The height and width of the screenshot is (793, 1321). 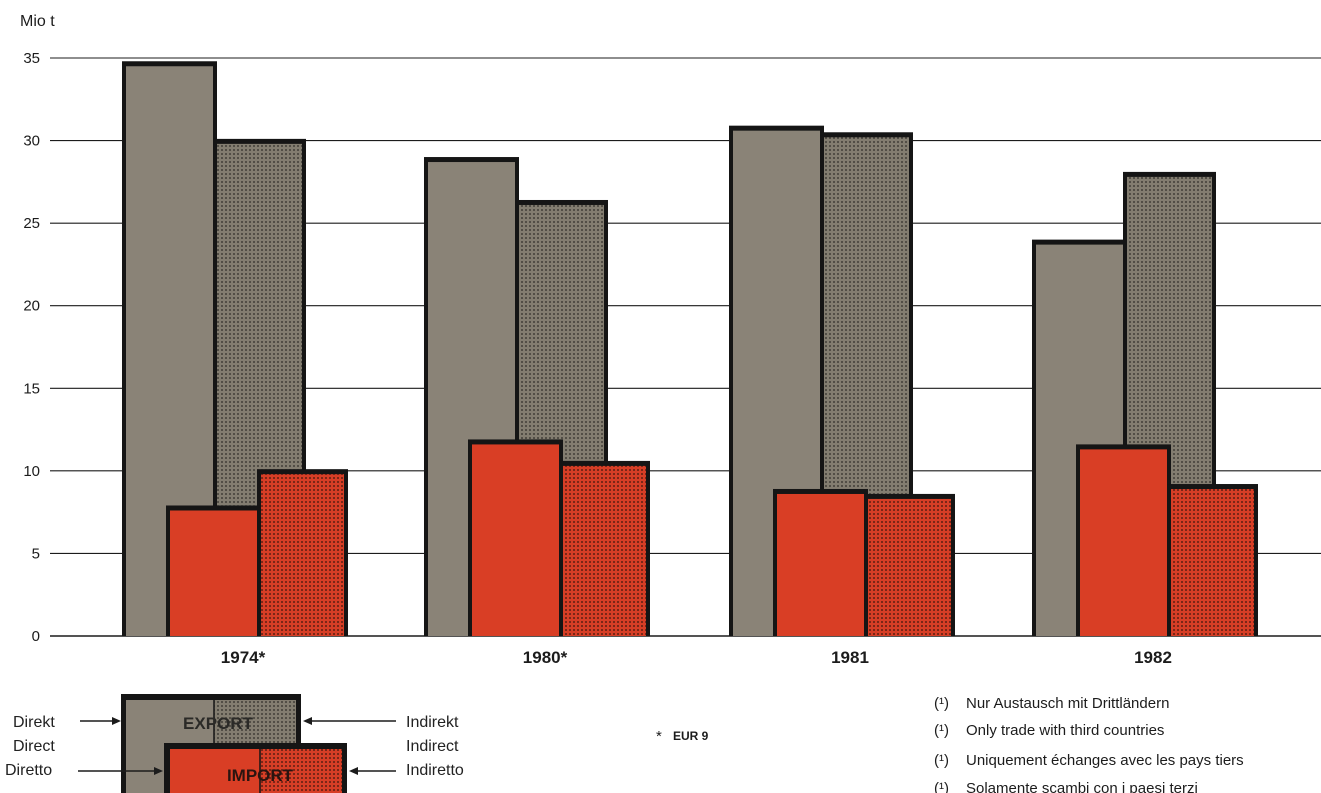 What do you see at coordinates (696, 657) in the screenshot?
I see `x-category-labels: 1974* 1980* 1981 1982` at bounding box center [696, 657].